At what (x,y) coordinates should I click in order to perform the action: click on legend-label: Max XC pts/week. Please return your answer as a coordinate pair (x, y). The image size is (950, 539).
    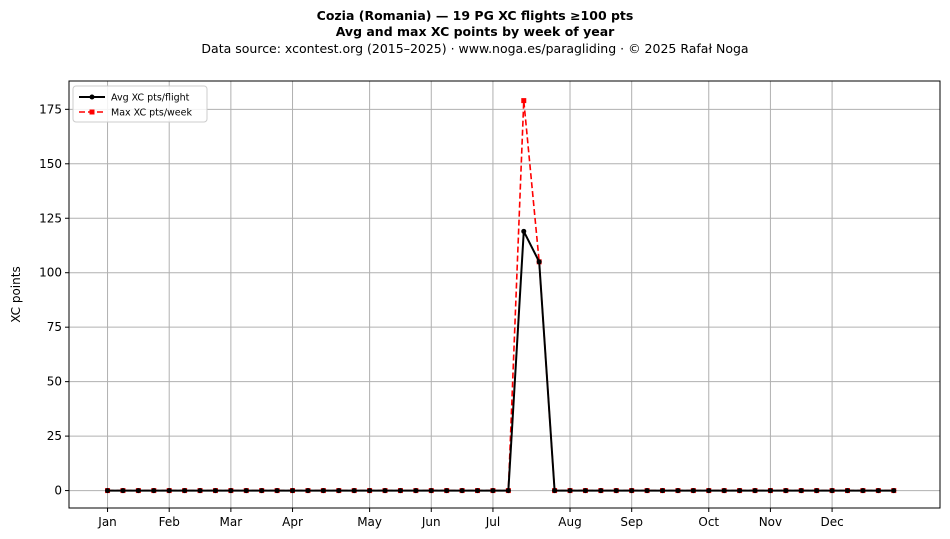
    Looking at the image, I should click on (151, 113).